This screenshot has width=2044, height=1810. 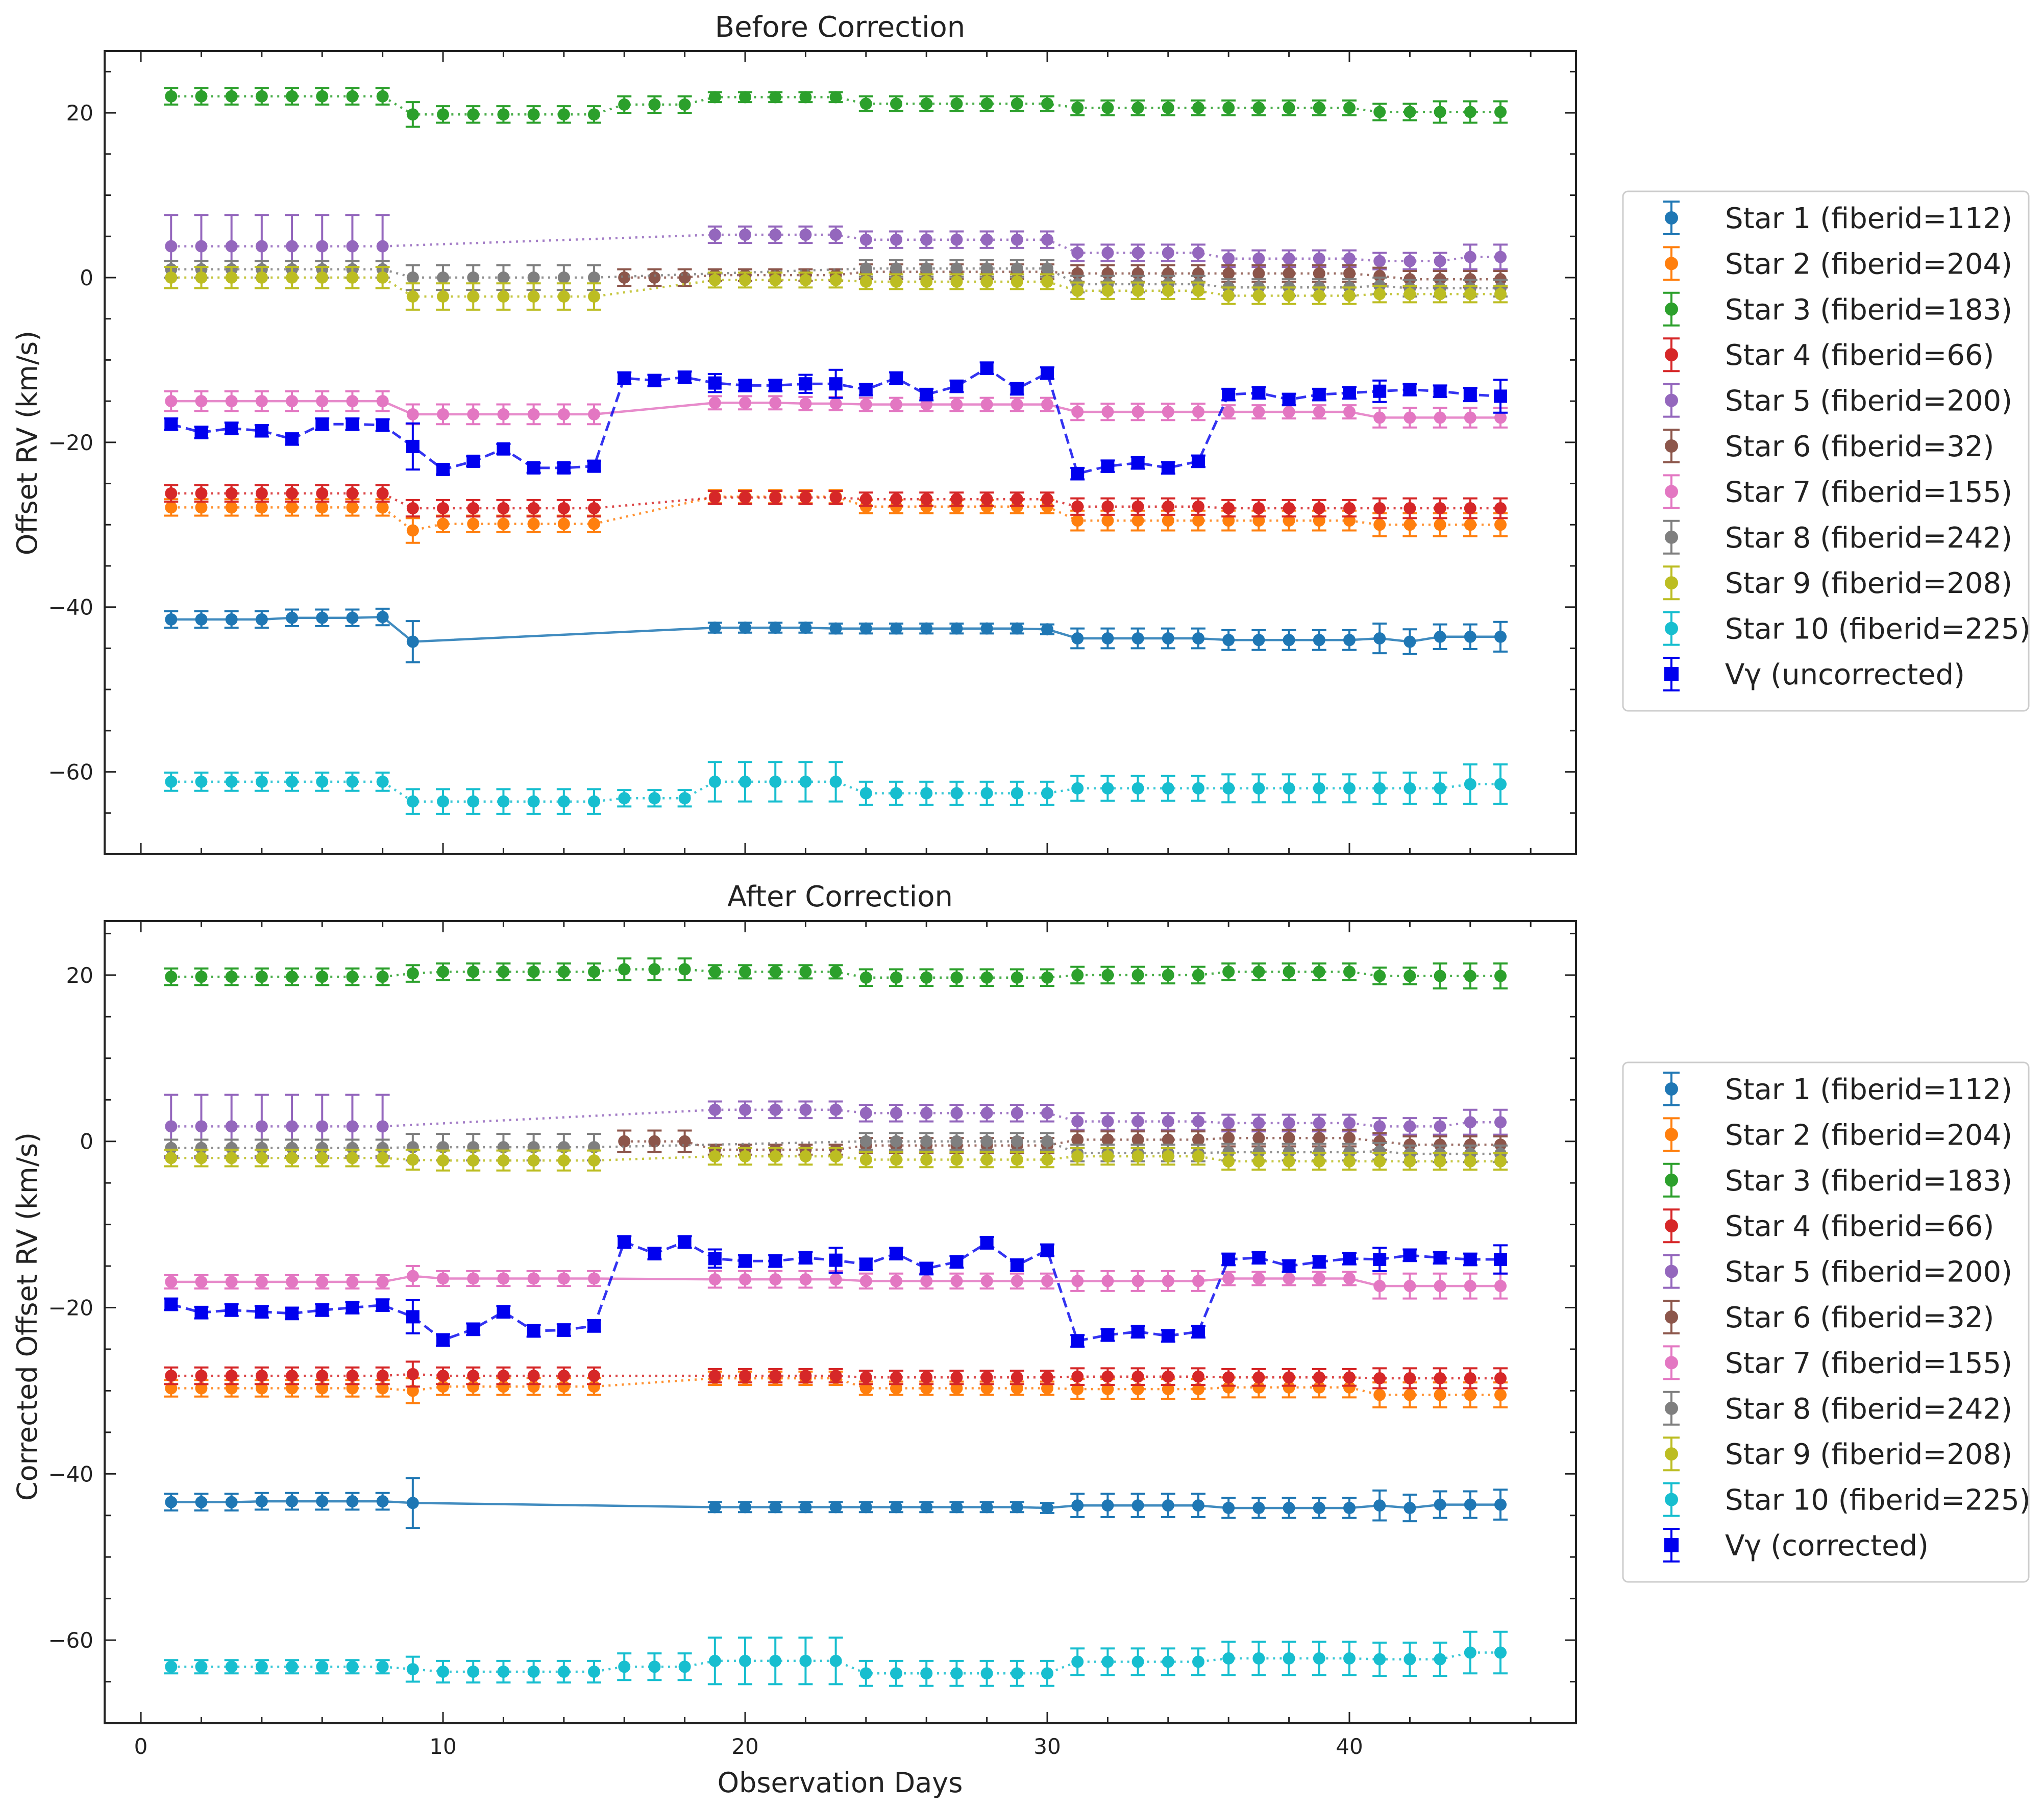 What do you see at coordinates (1868, 1136) in the screenshot?
I see `legend-label: Star 2 (fiberid=204)` at bounding box center [1868, 1136].